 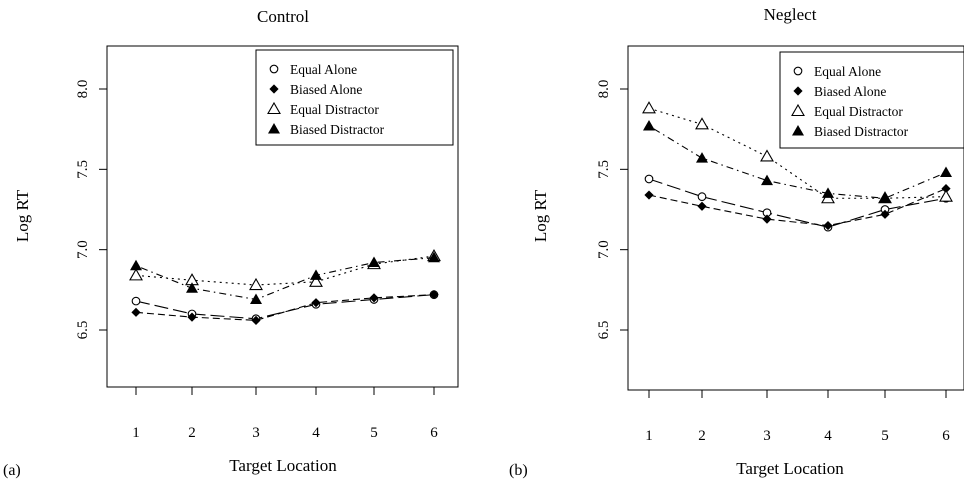 I want to click on chart-title: Neglect, so click(x=790, y=14).